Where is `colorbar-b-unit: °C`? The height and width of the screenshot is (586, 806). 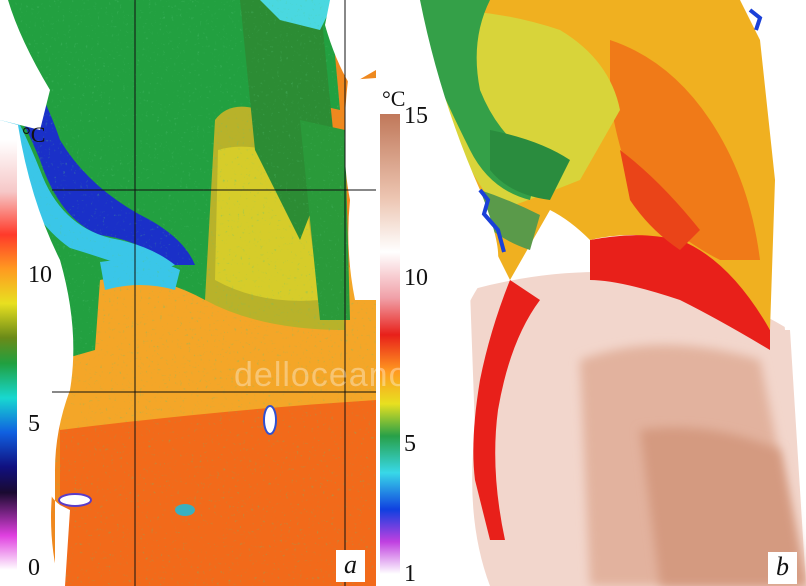 colorbar-b-unit: °C is located at coordinates (394, 98).